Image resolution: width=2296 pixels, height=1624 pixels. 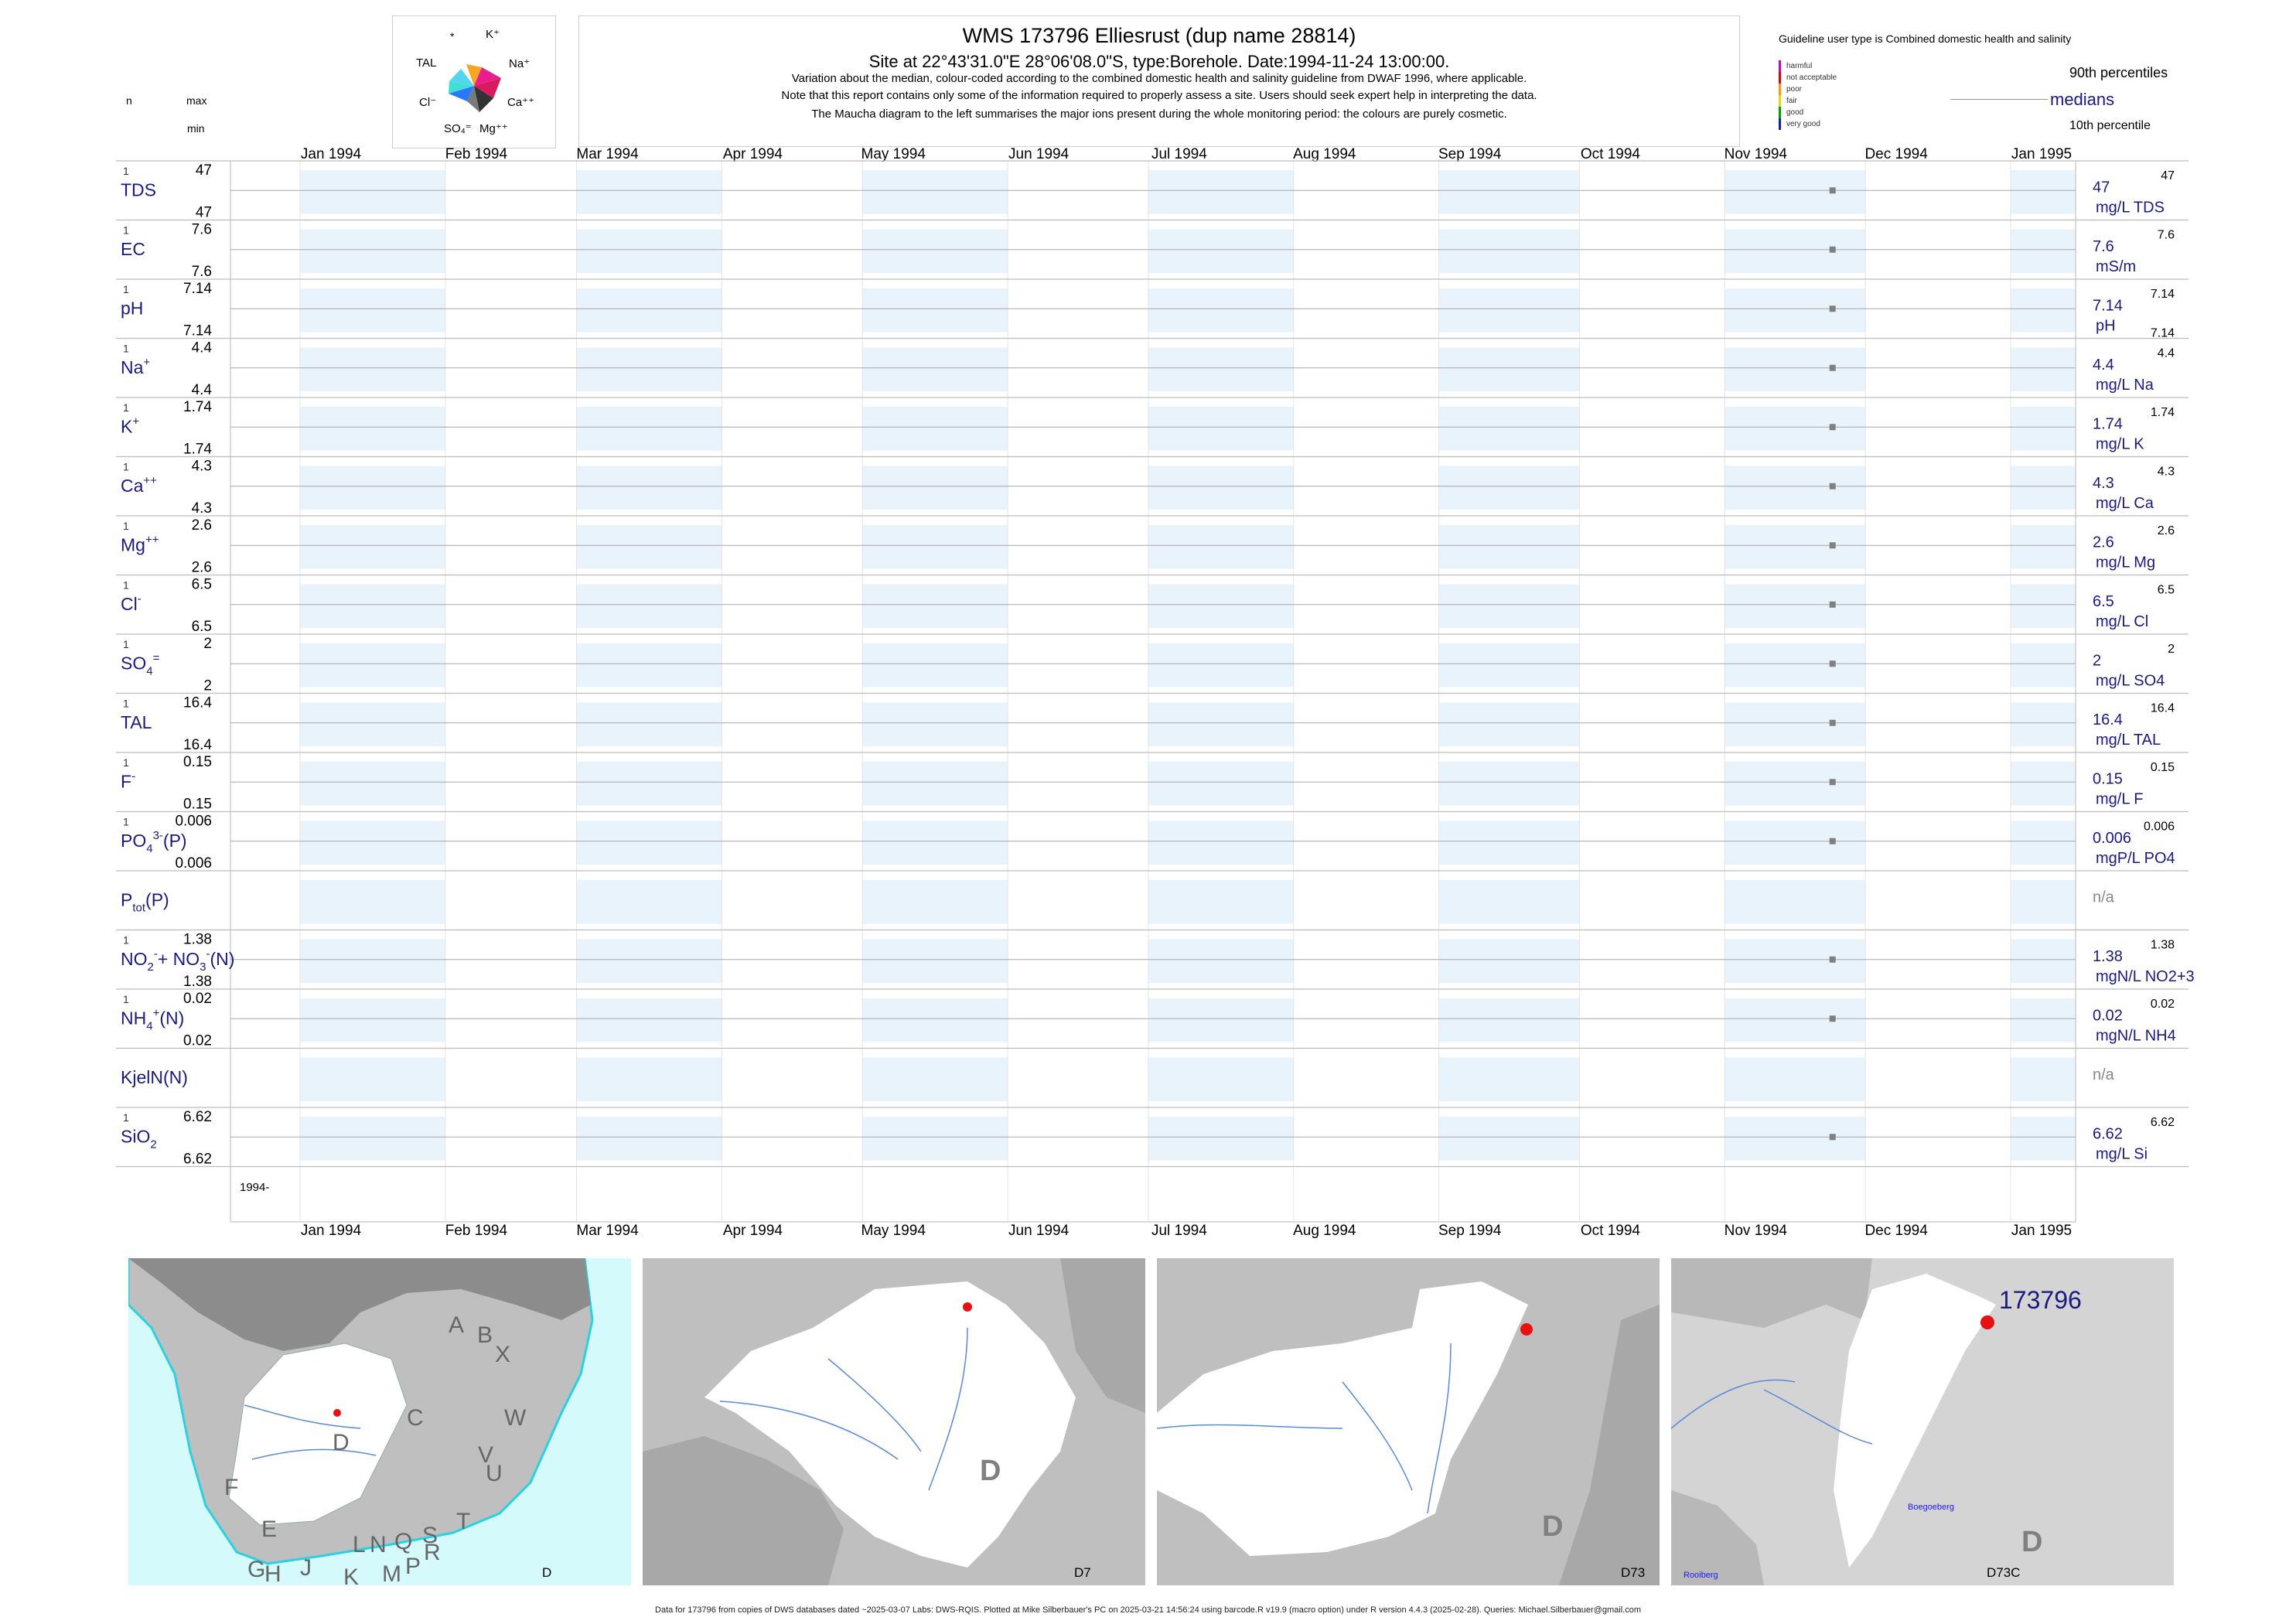 I want to click on row-median: 7.14, so click(x=2108, y=305).